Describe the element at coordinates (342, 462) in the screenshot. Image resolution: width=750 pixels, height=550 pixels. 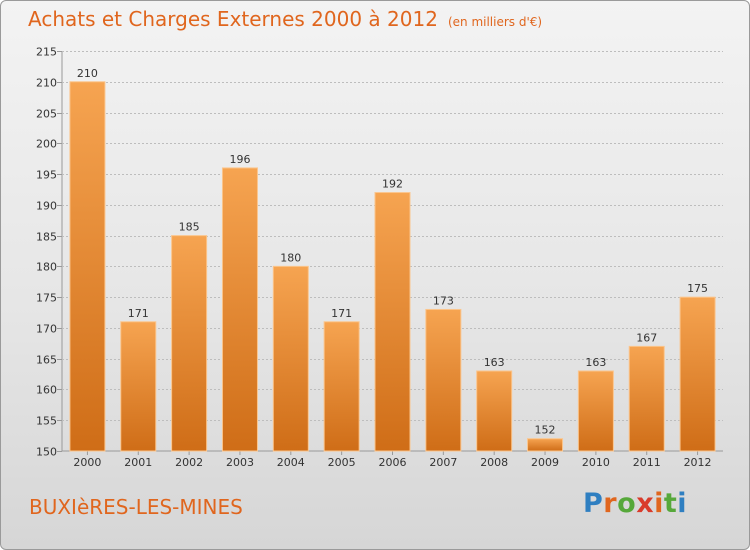
I see `x-tick-label-2005: 2005` at that location.